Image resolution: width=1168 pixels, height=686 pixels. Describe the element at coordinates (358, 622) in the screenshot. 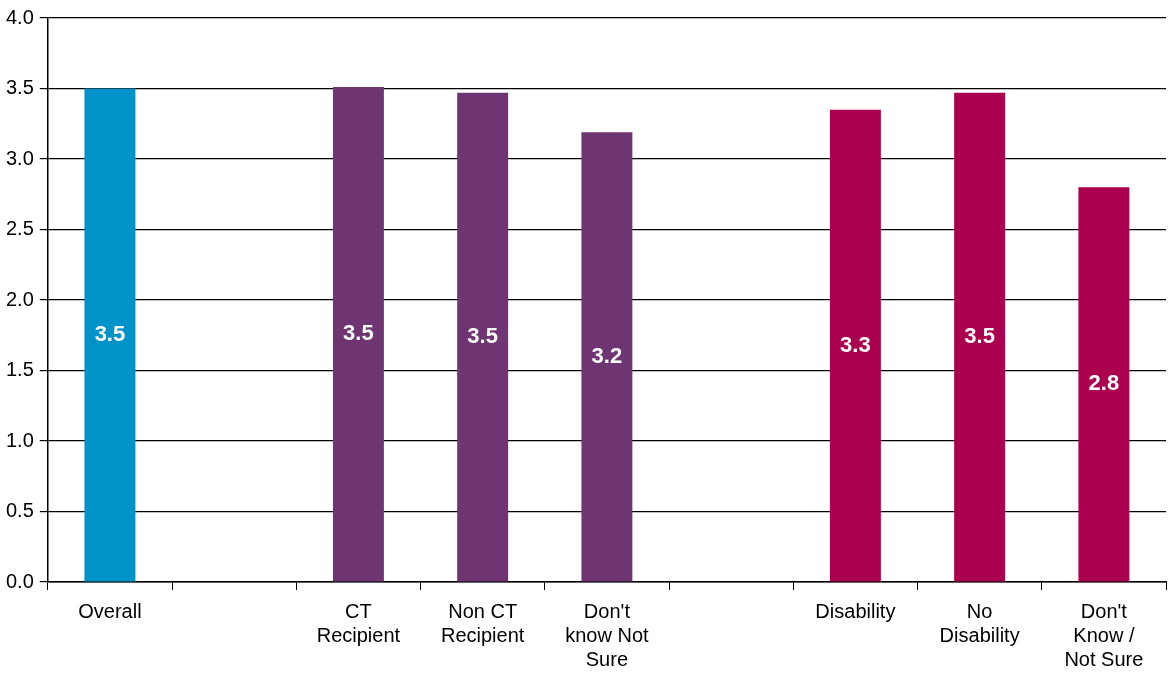

I see `x-tick-label: CT Recipient` at that location.